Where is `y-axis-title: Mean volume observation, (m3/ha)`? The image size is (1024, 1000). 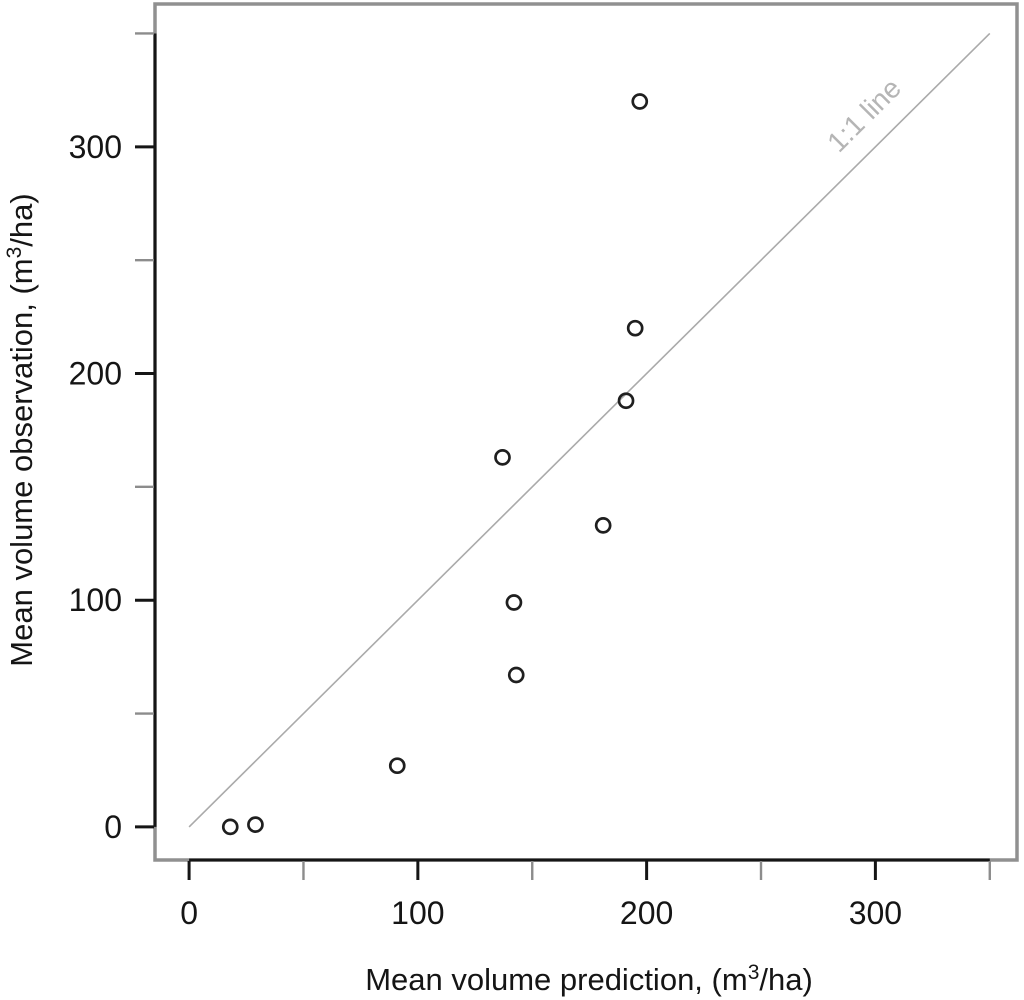
y-axis-title: Mean volume observation, (m3/ha) is located at coordinates (21, 429).